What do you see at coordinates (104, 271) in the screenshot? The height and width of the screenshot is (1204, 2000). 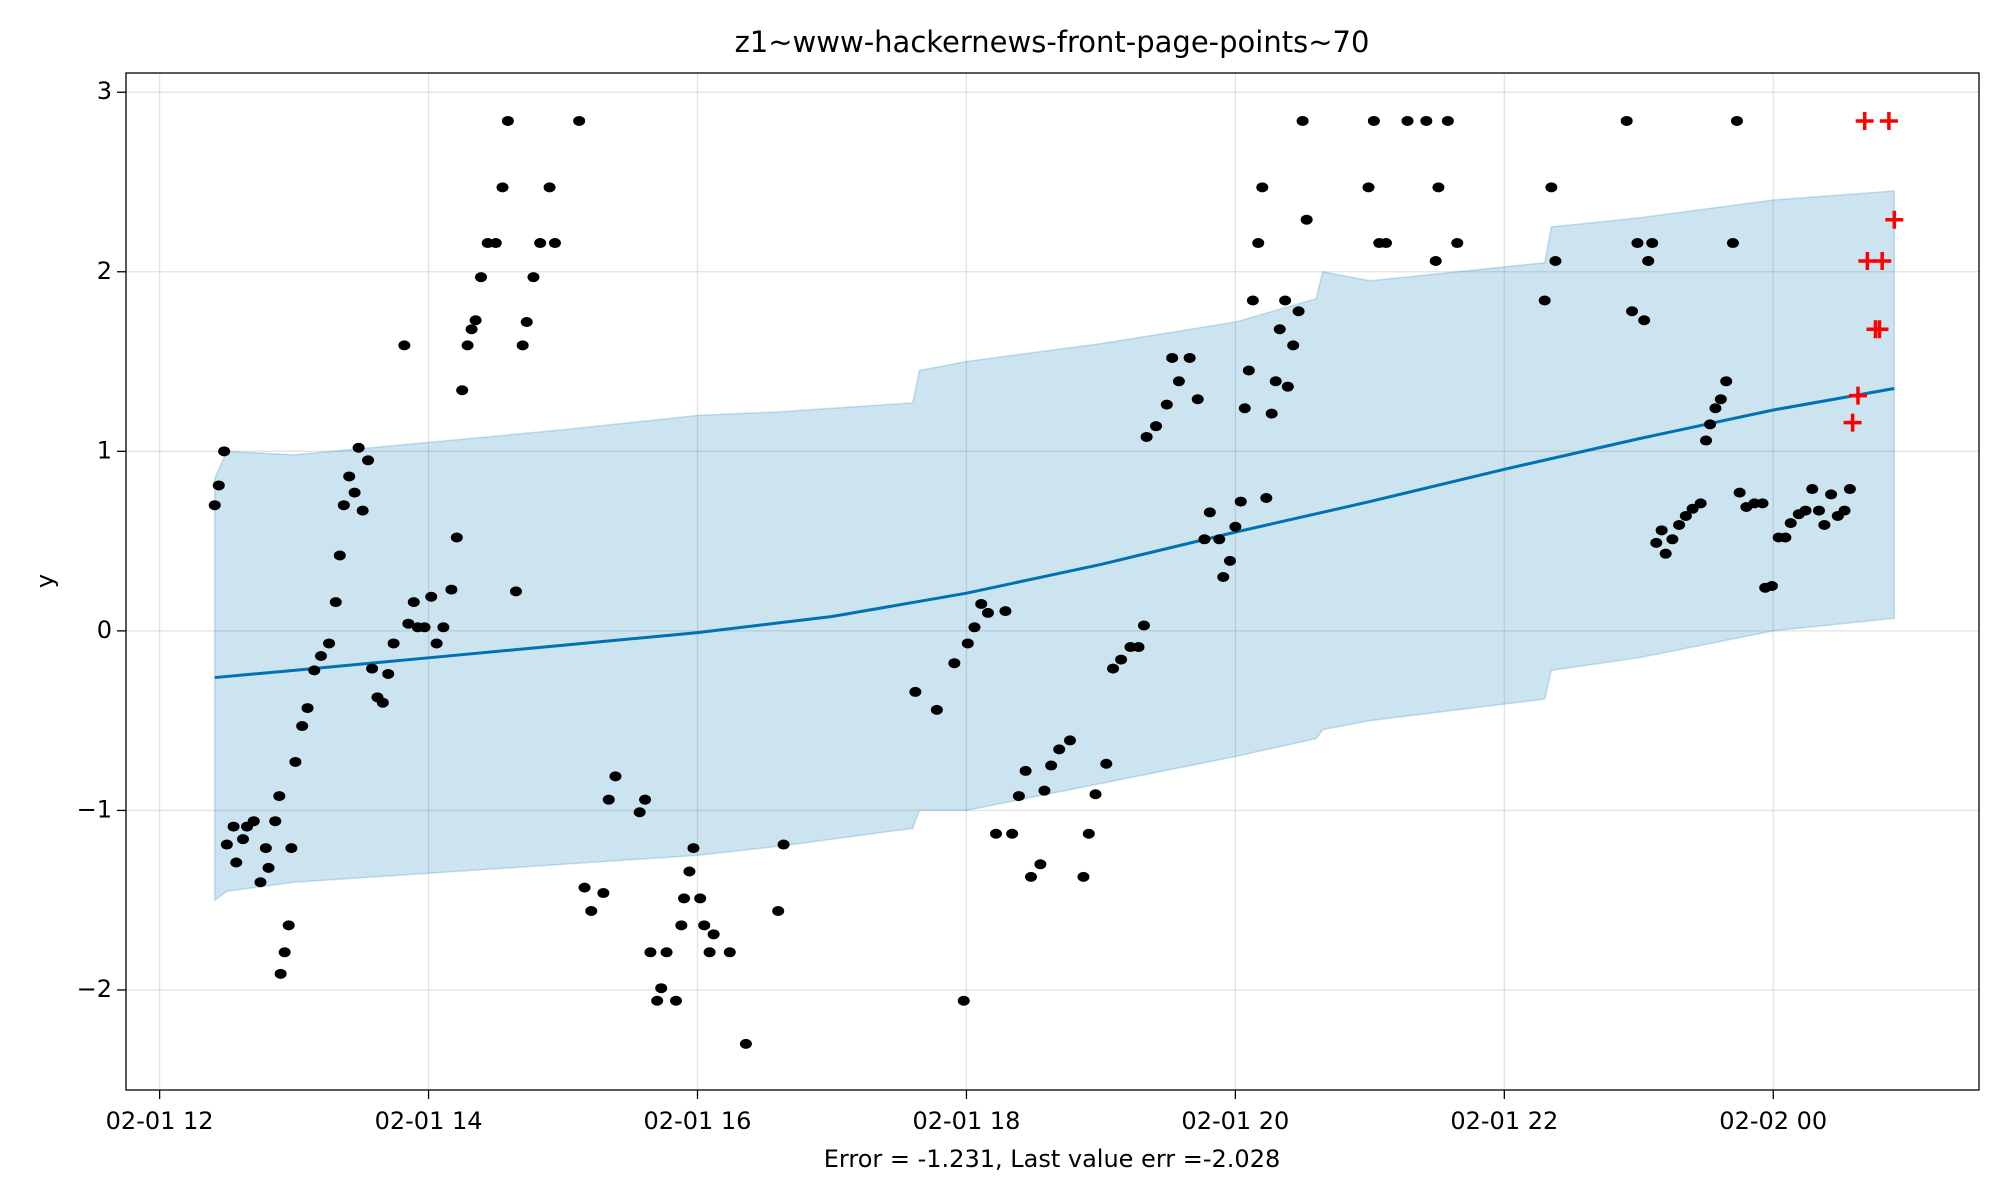 I see `y-tick-label: 2` at bounding box center [104, 271].